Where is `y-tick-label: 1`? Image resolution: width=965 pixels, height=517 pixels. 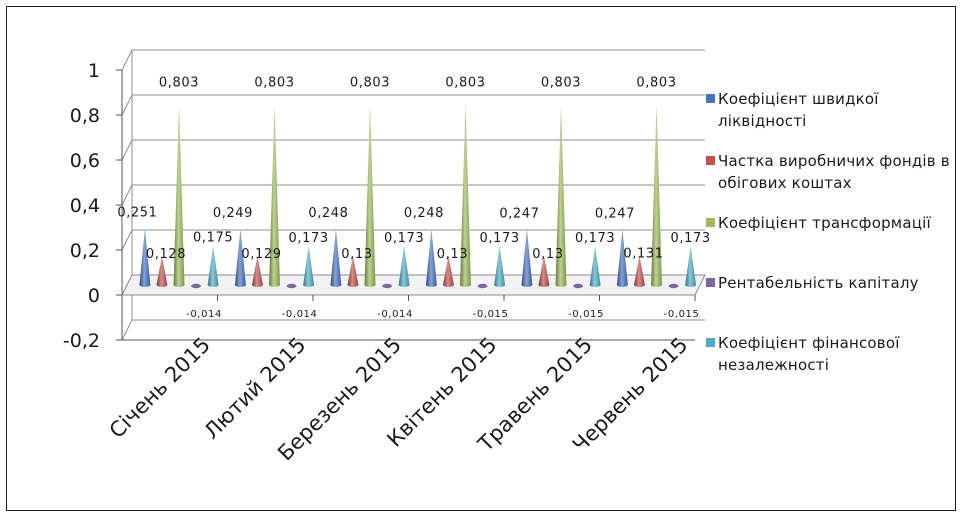
y-tick-label: 1 is located at coordinates (94, 71).